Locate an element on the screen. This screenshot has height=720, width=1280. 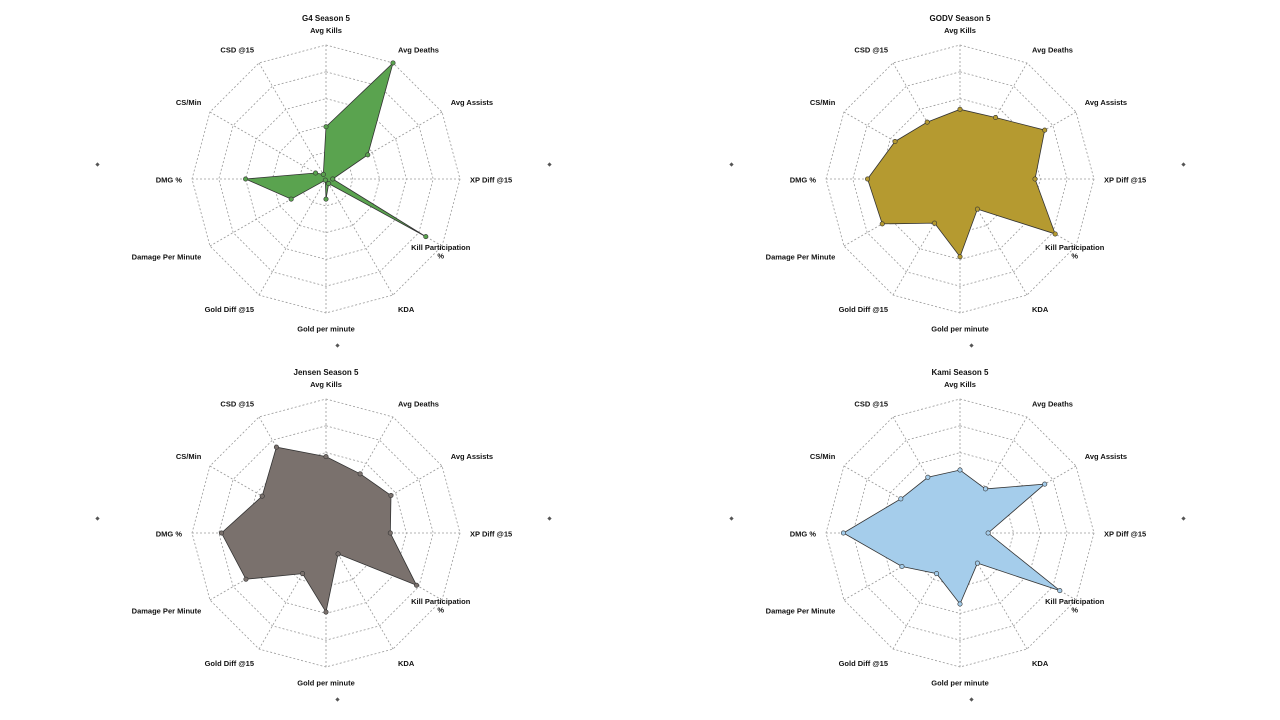
chart-title: Kami Season 5 is located at coordinates (960, 372).